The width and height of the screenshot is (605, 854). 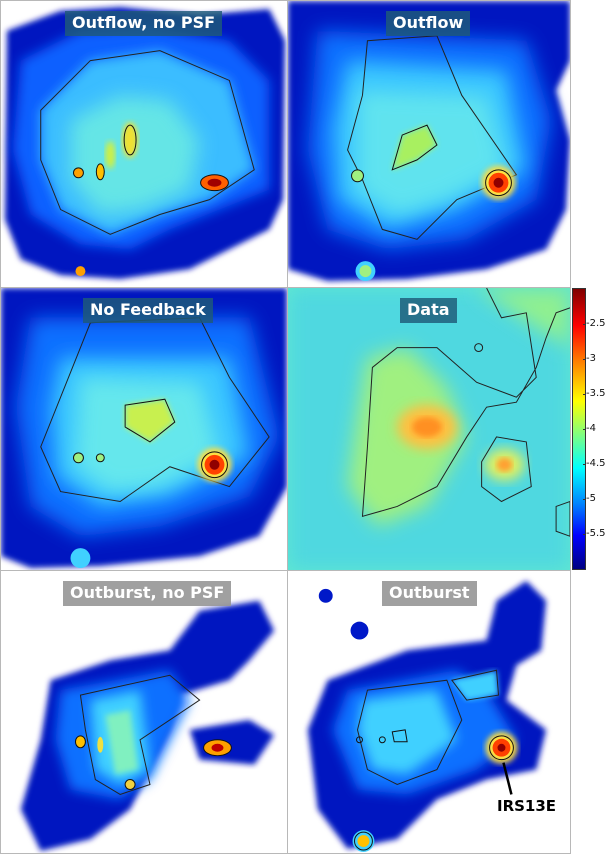 I want to click on colorbar: -2.5 -3 -3.5 -4 -4.5 -5 -5.5, so click(x=588, y=429).